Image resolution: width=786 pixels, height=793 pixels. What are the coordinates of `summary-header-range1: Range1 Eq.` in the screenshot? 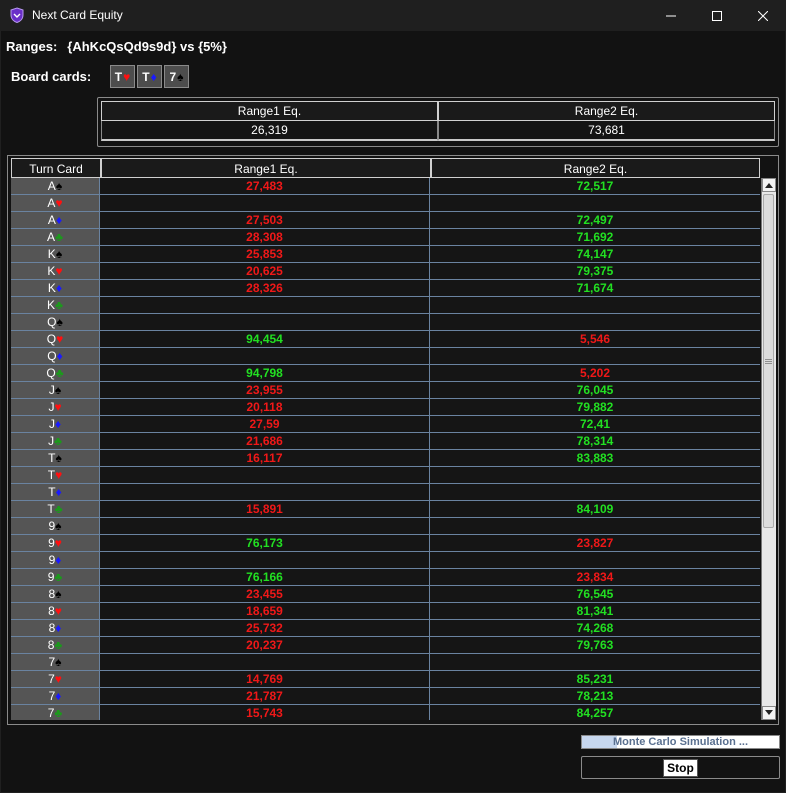 It's located at (269, 111).